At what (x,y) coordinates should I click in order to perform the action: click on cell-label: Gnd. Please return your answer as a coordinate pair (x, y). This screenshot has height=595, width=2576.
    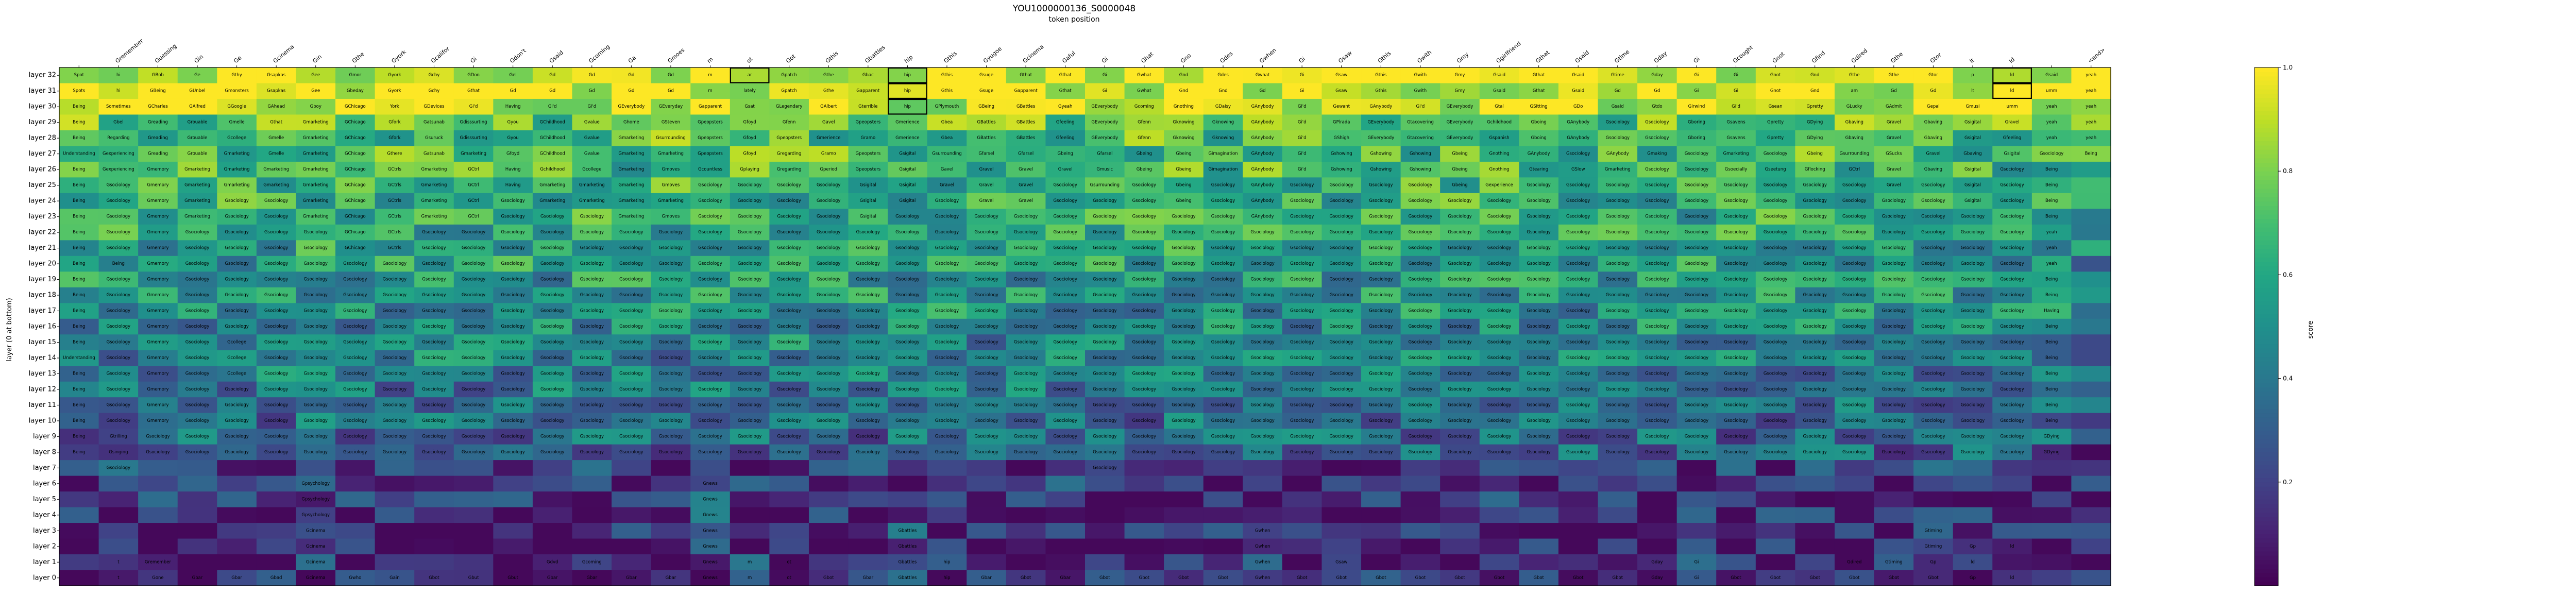
    Looking at the image, I should click on (1814, 75).